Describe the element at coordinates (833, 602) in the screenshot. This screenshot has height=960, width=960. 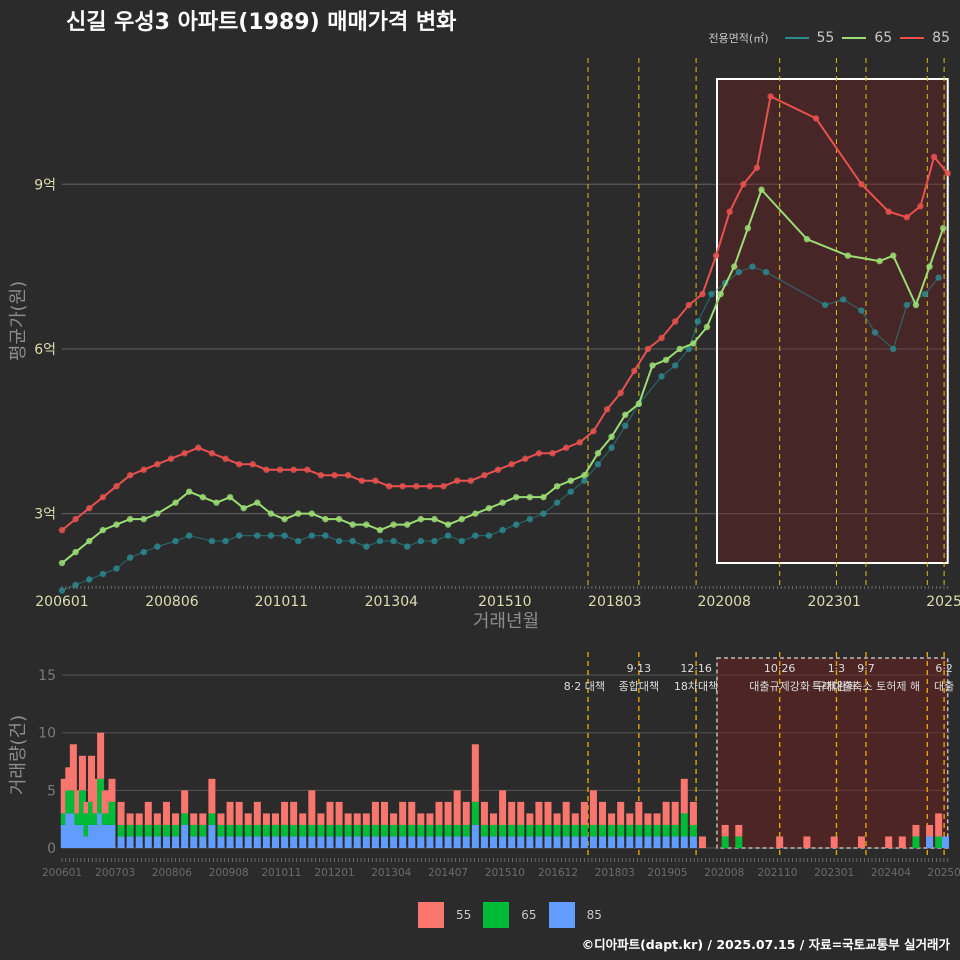
I see `x-tick-label: 202301` at that location.